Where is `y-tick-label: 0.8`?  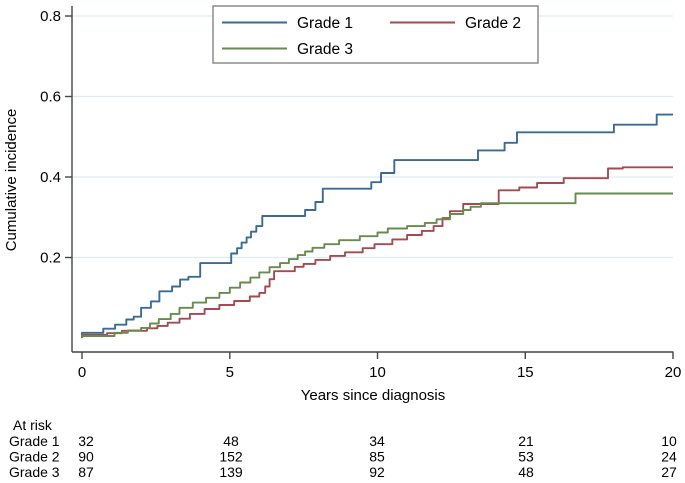
y-tick-label: 0.8 is located at coordinates (50, 16).